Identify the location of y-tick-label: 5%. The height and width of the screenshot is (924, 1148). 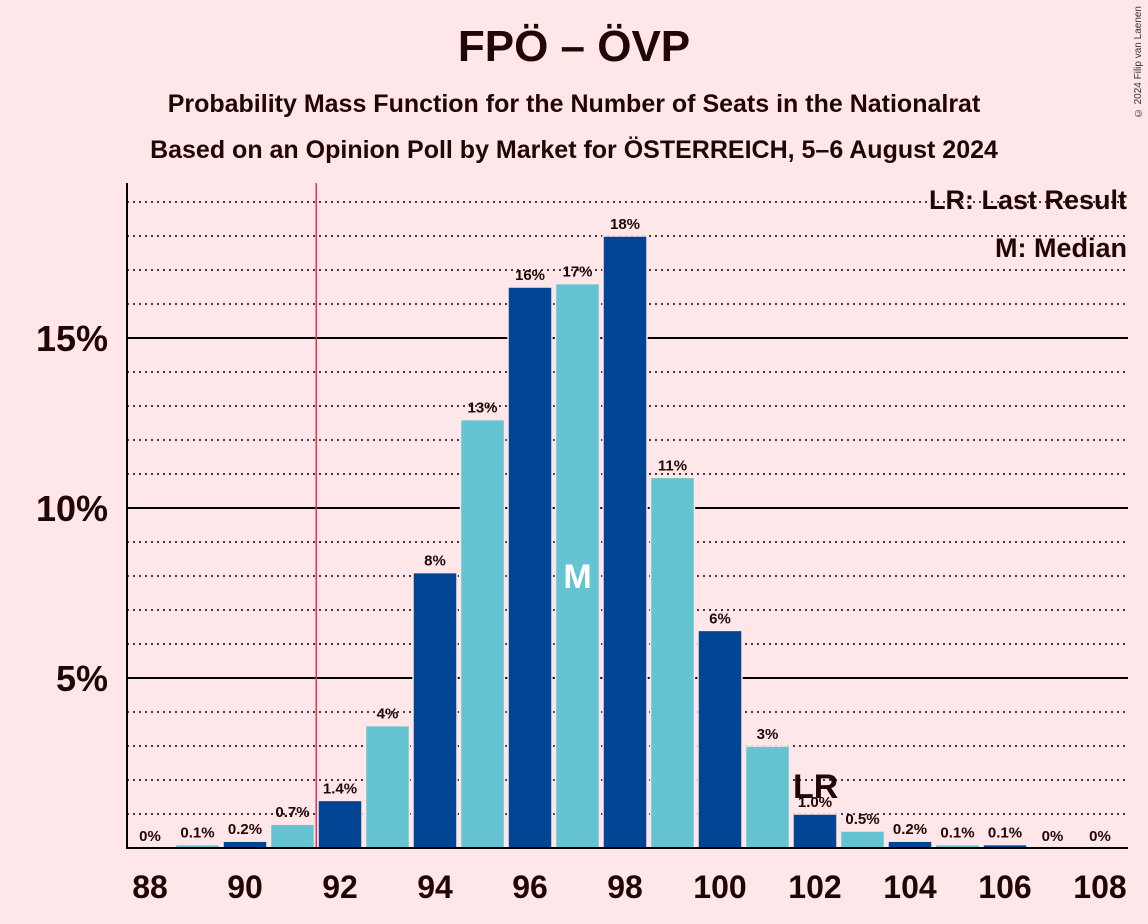
(82, 678).